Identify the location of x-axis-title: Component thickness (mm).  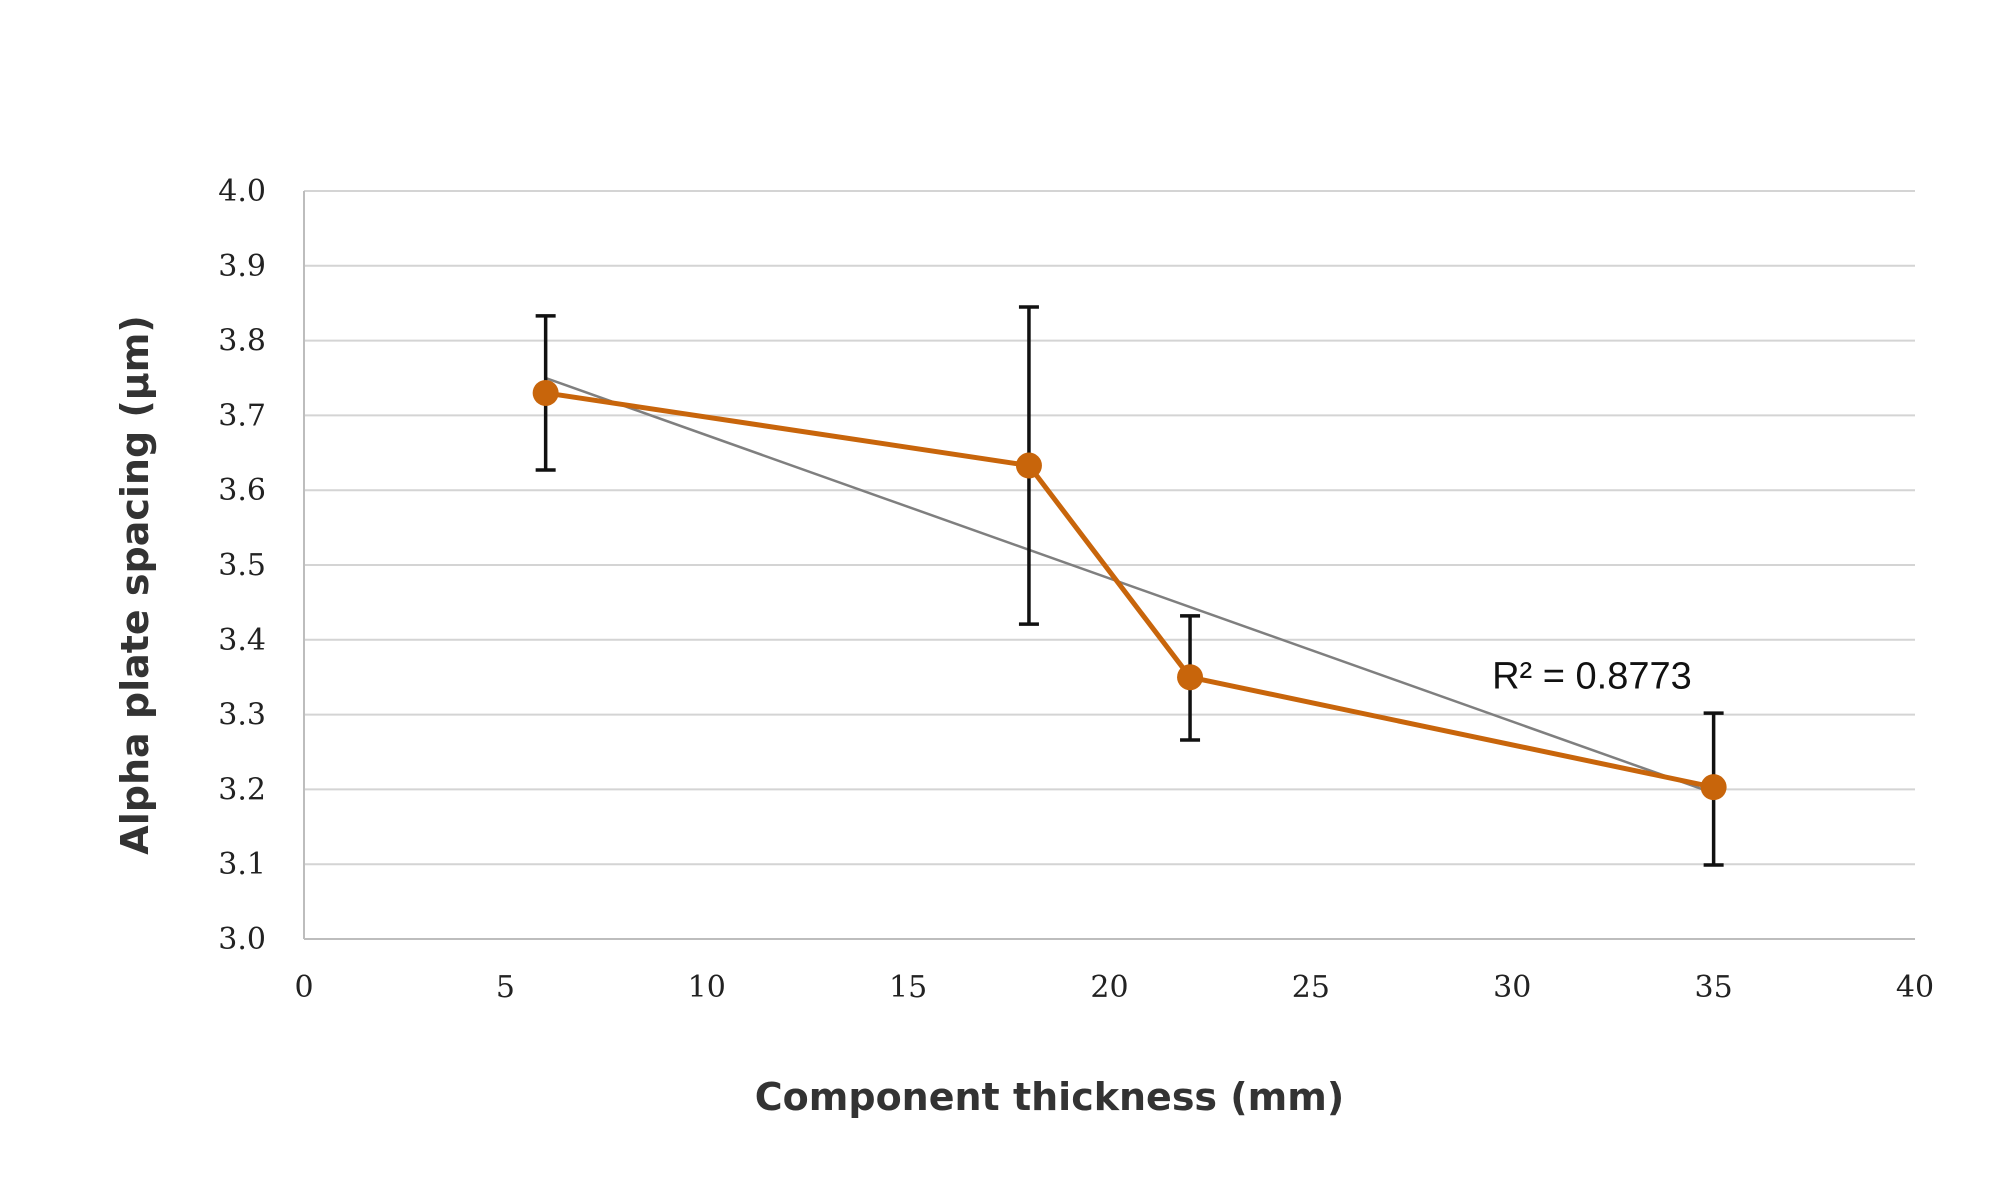
(1049, 1097).